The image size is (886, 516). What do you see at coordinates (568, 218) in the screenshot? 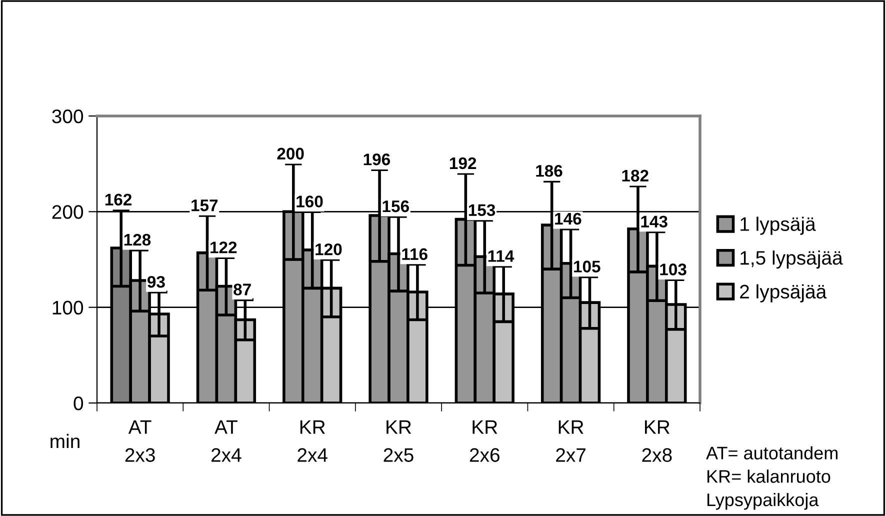
I see `data-label: 146` at bounding box center [568, 218].